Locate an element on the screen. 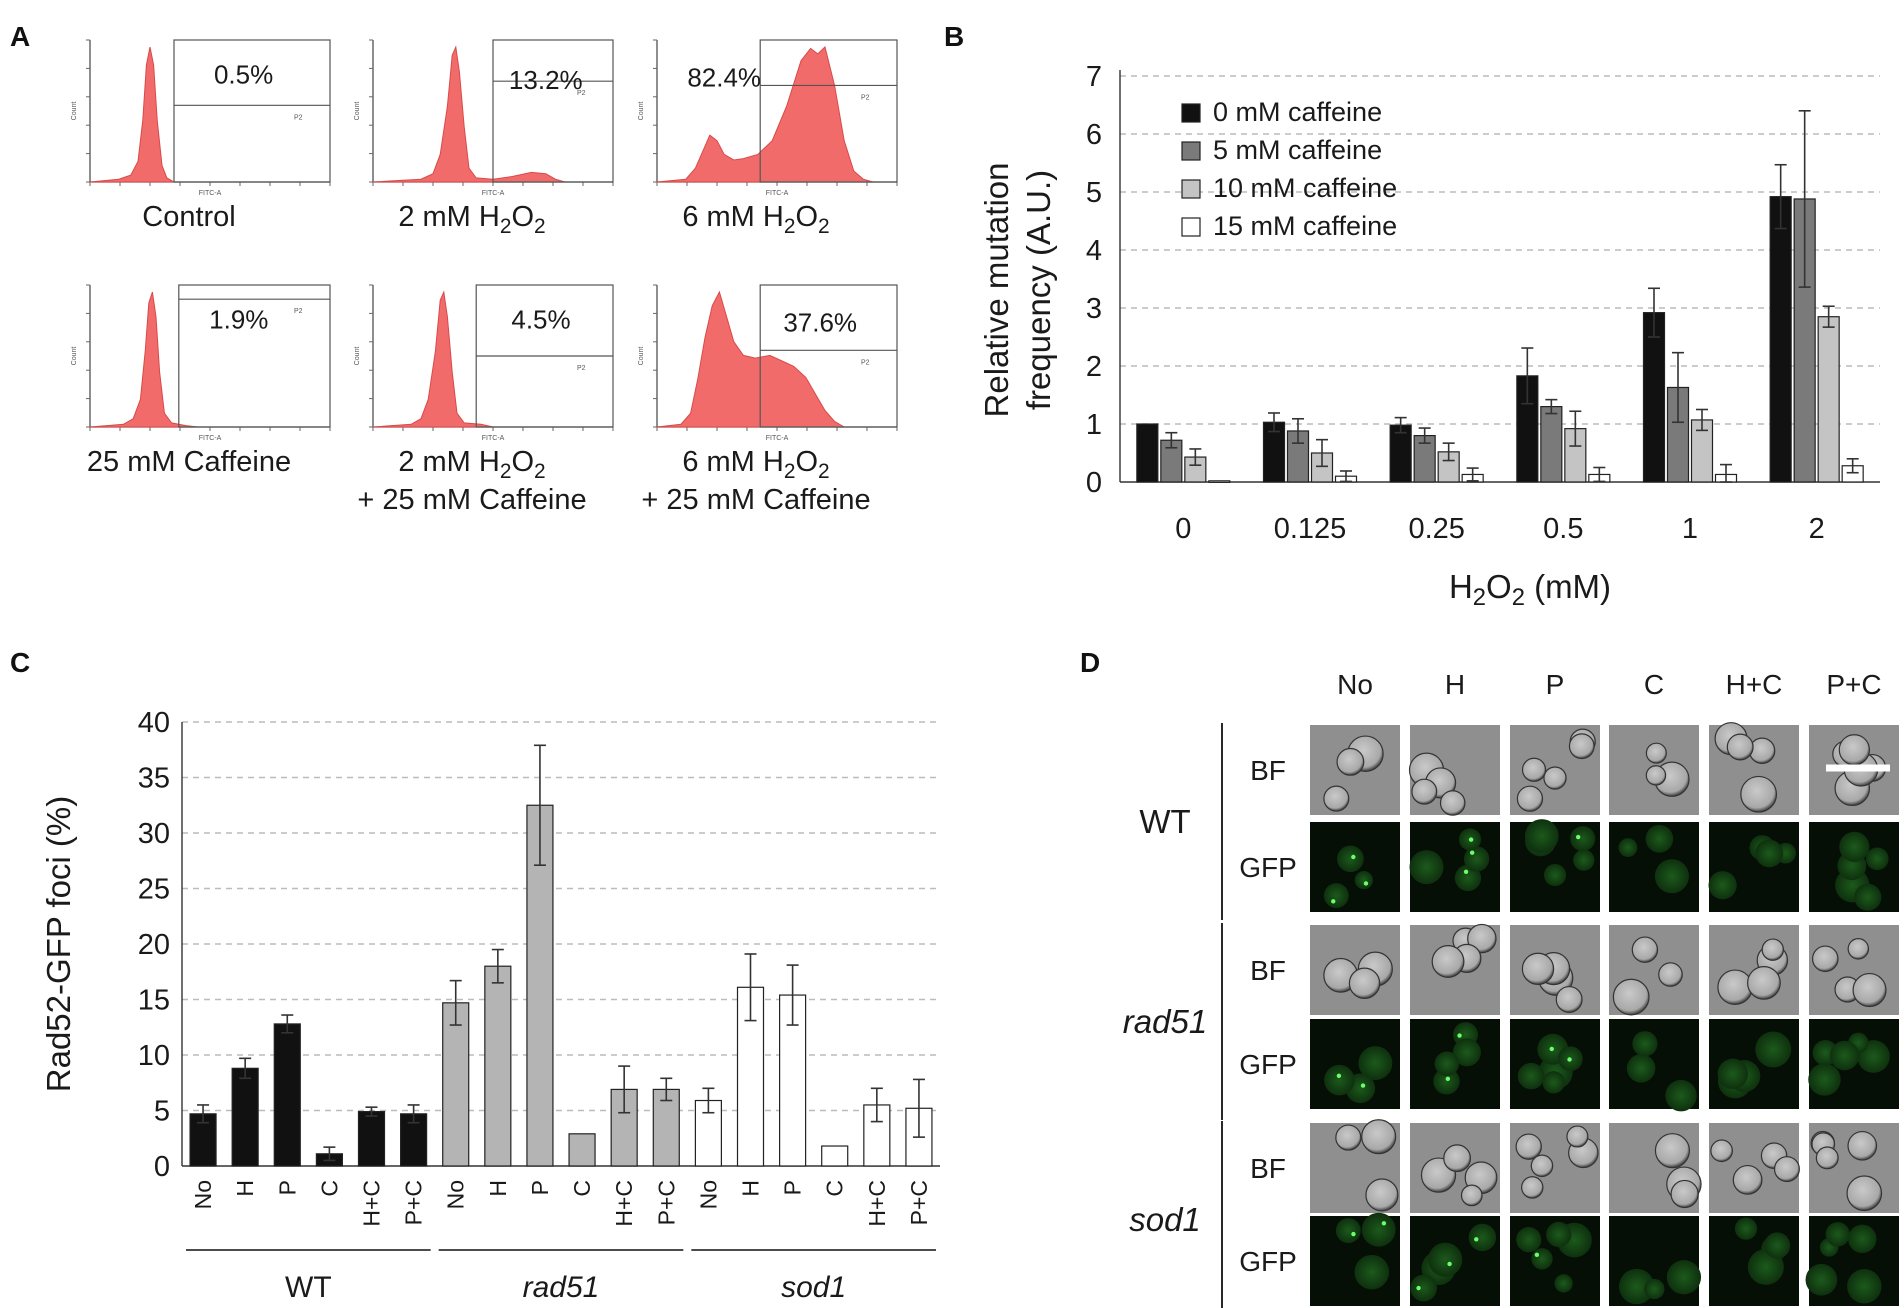  b-ytick-label: 6 is located at coordinates (1094, 135).